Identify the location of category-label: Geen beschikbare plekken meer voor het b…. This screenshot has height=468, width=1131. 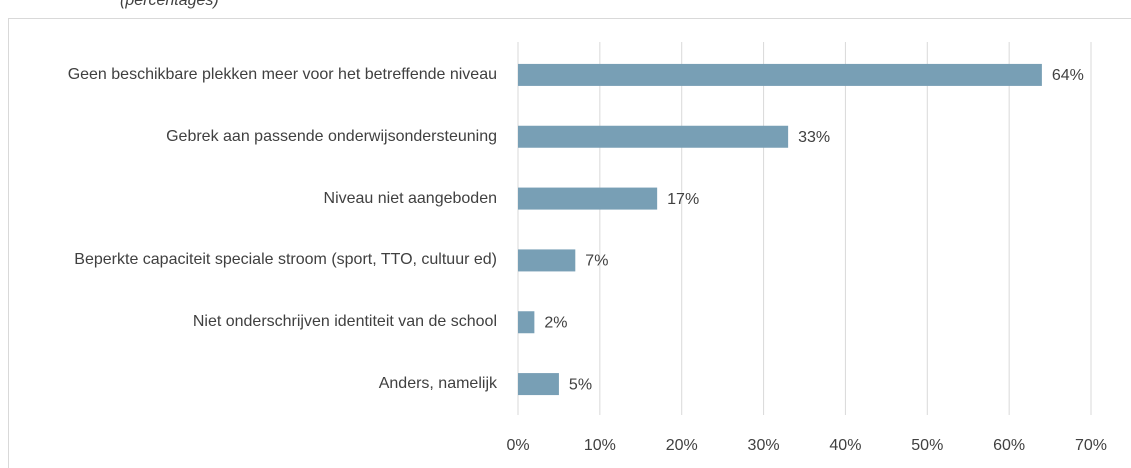
(282, 74).